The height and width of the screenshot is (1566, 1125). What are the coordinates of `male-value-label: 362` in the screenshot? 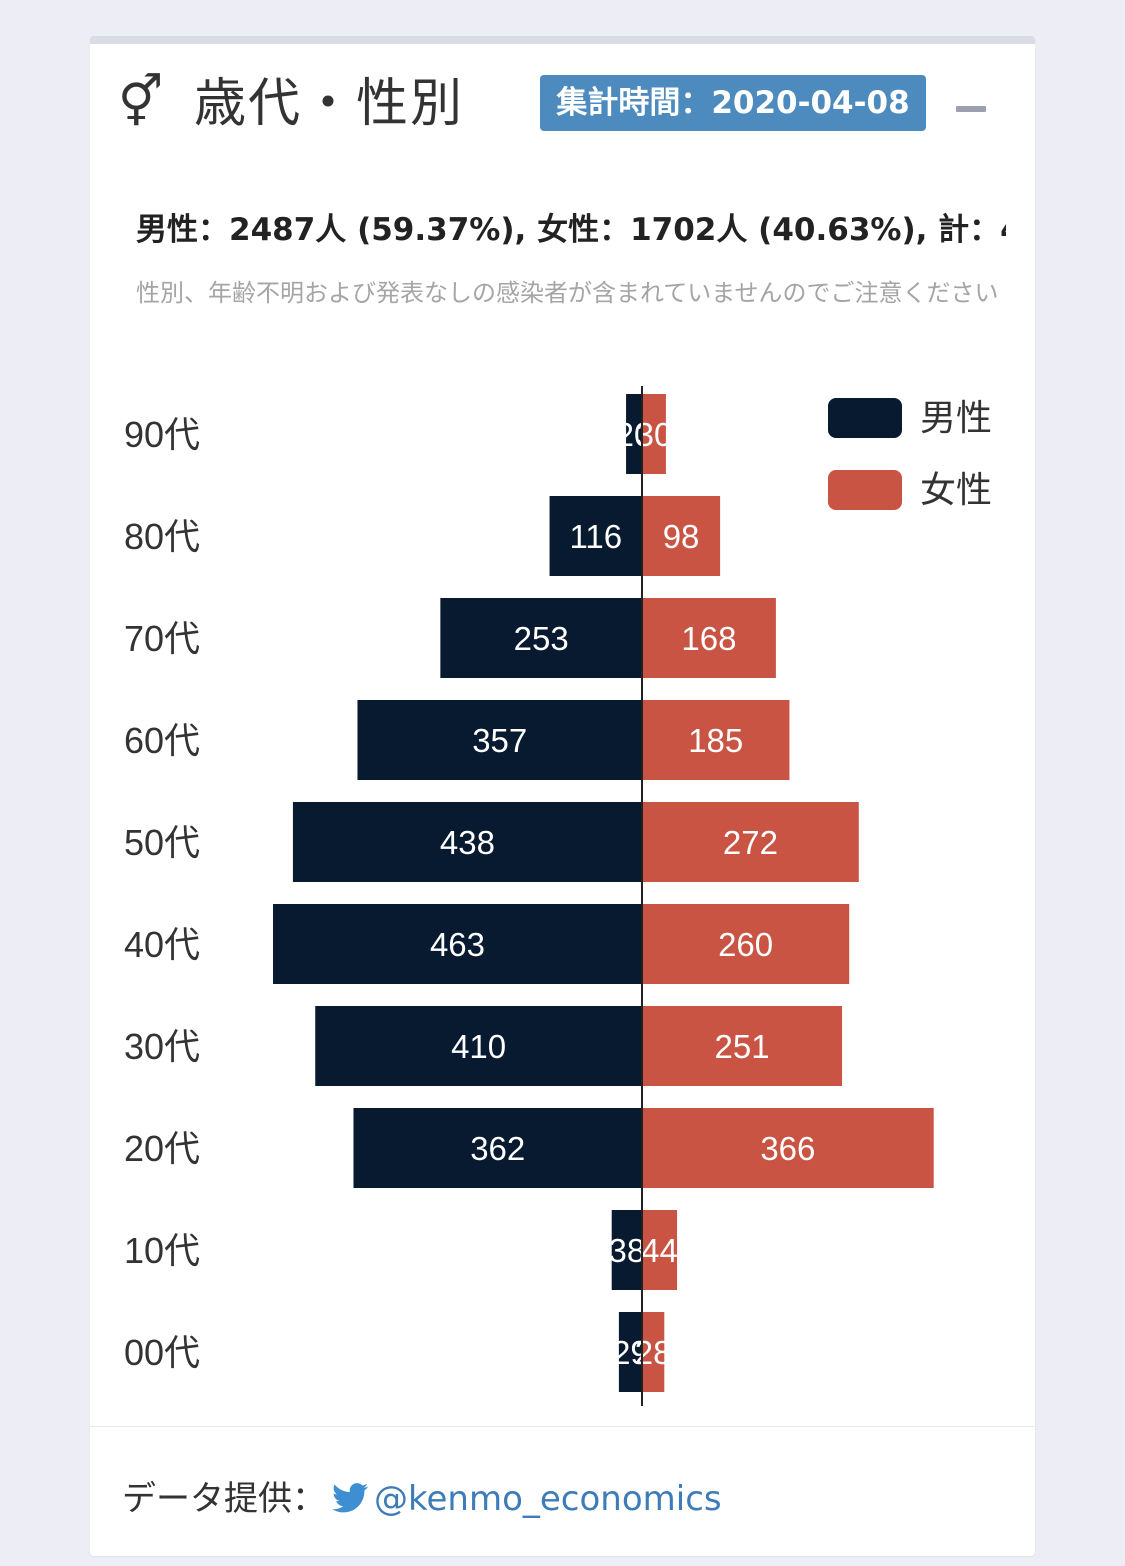 It's located at (497, 1148).